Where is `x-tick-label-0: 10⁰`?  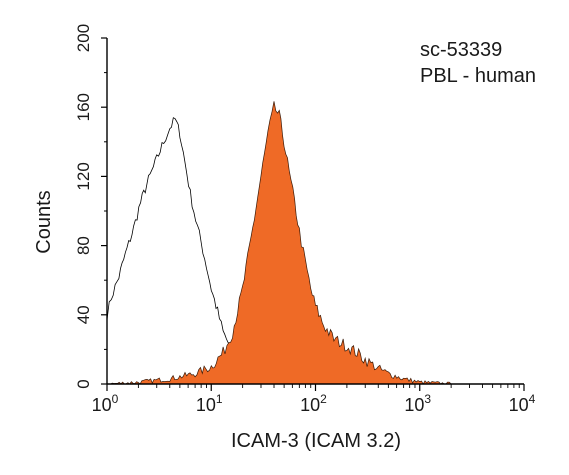 x-tick-label-0: 10⁰ is located at coordinates (105, 403).